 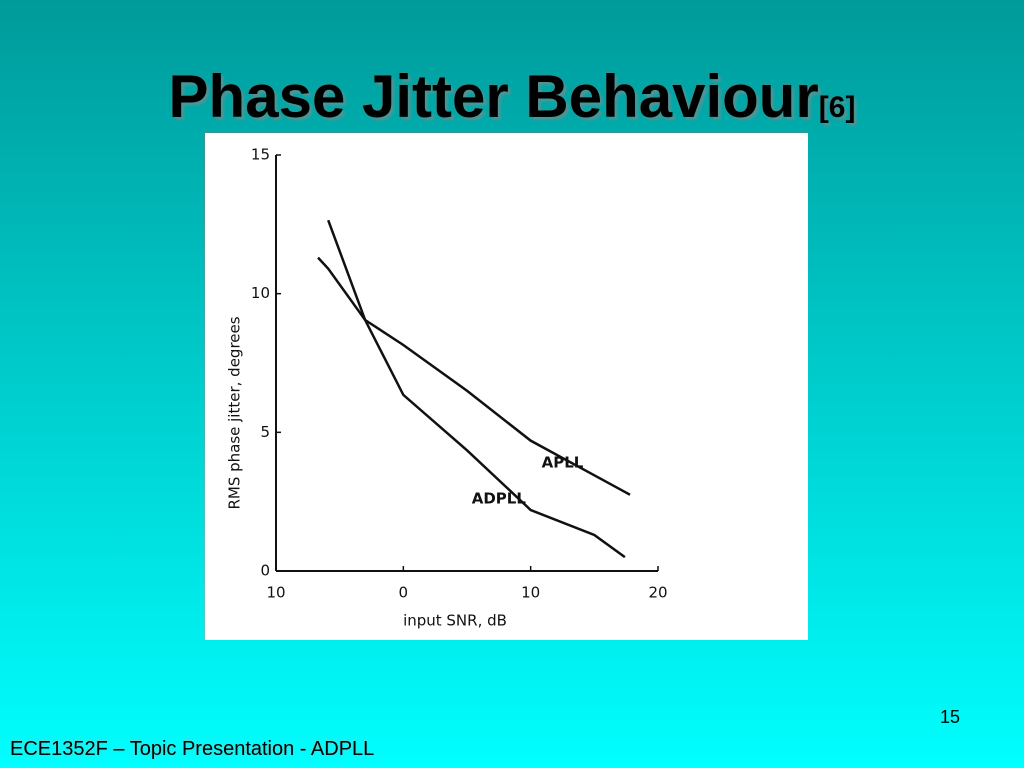 What do you see at coordinates (657, 593) in the screenshot?
I see `x-tick-label: 20` at bounding box center [657, 593].